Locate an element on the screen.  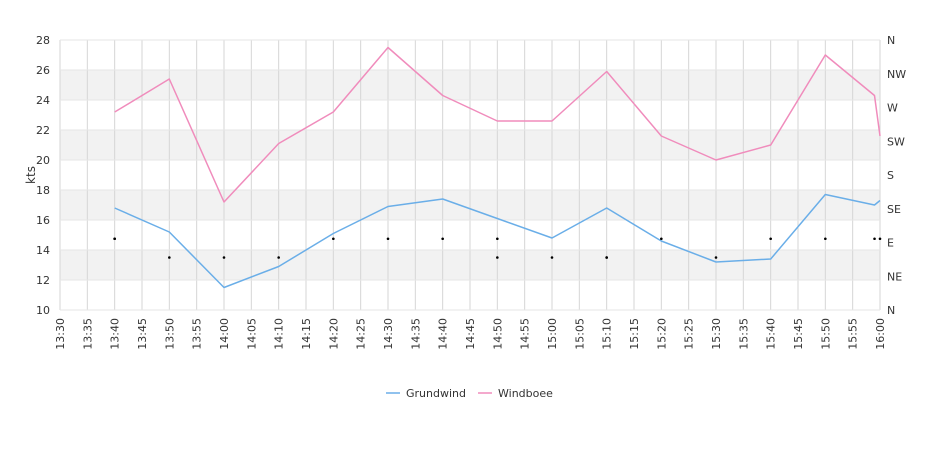
direction-tick-label: NE is located at coordinates (894, 276).